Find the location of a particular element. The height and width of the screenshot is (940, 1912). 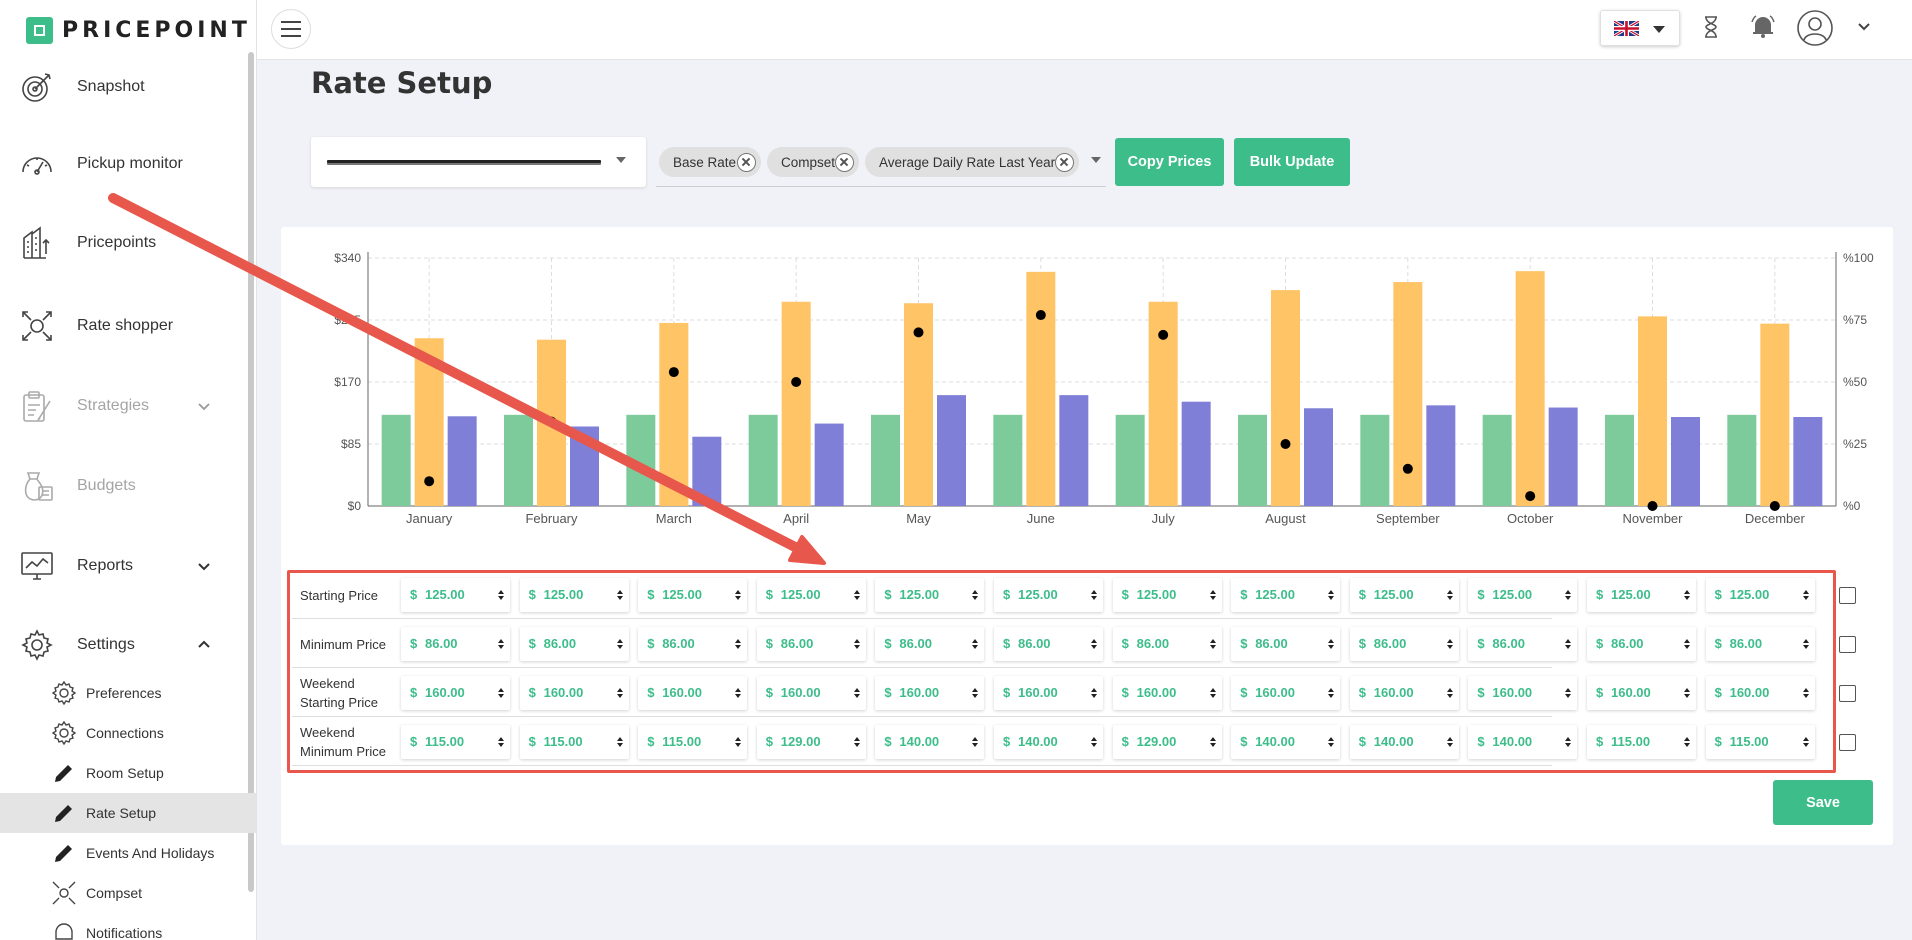

language-selector is located at coordinates (1640, 28).